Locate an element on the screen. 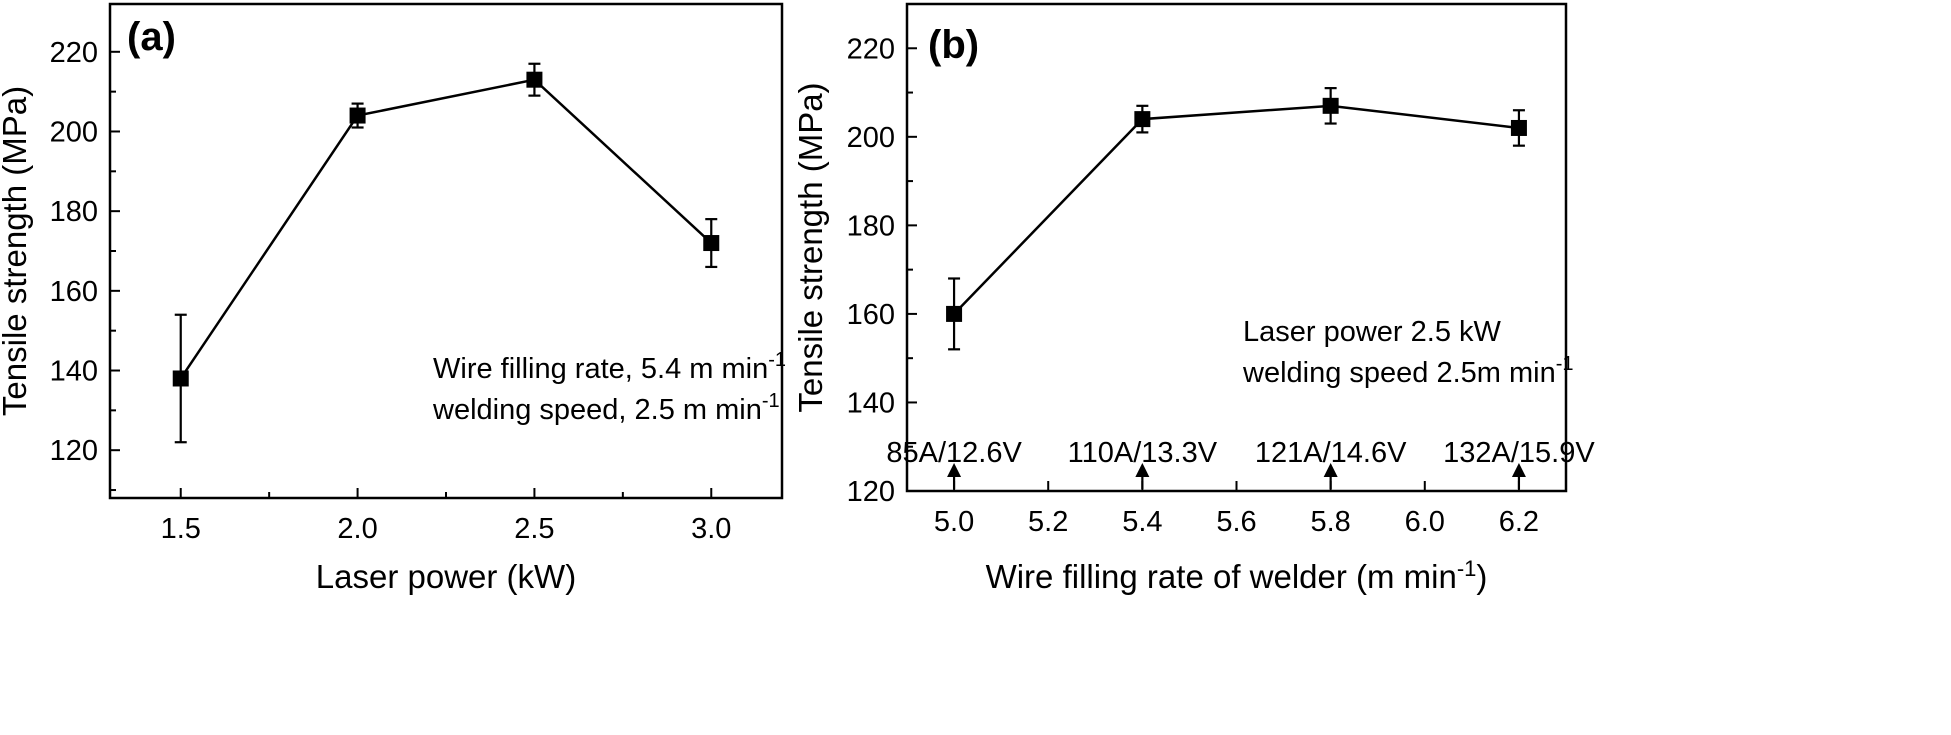 Image resolution: width=1951 pixels, height=735 pixels. annotation-text: Laser power 2.5 kW is located at coordinates (1372, 332).